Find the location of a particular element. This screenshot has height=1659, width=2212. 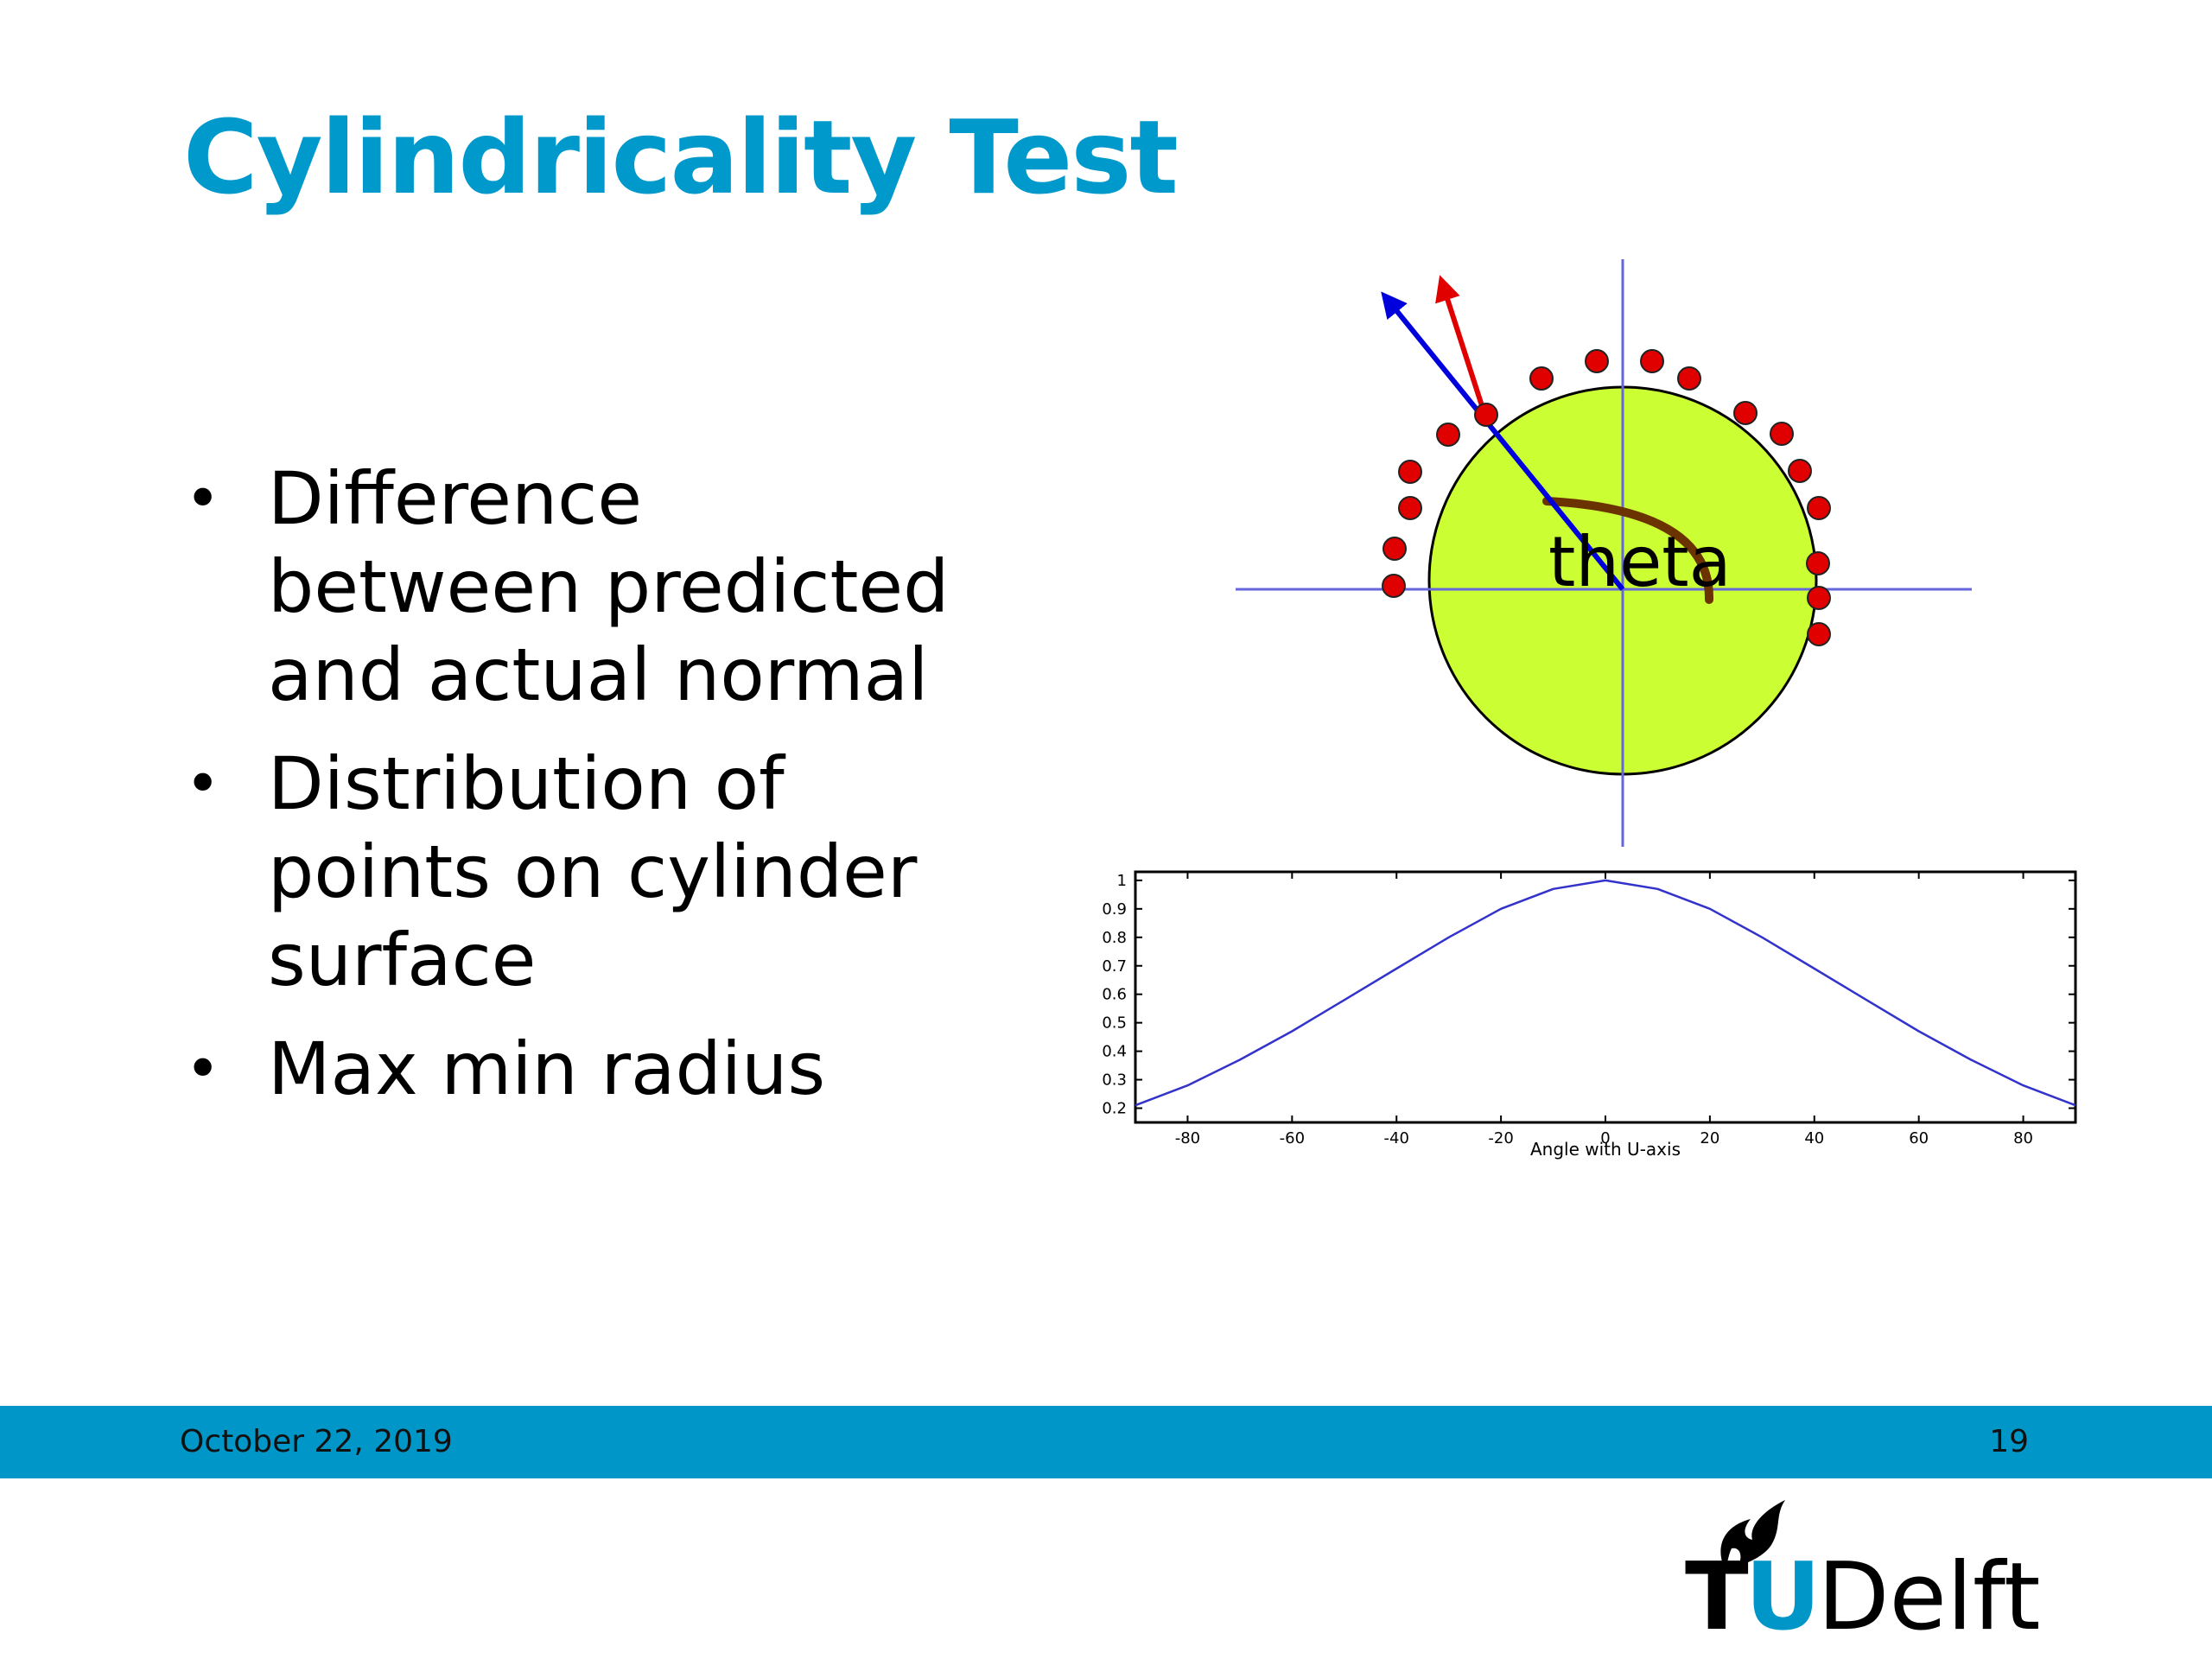

flame-icon is located at coordinates (1752, 1534).